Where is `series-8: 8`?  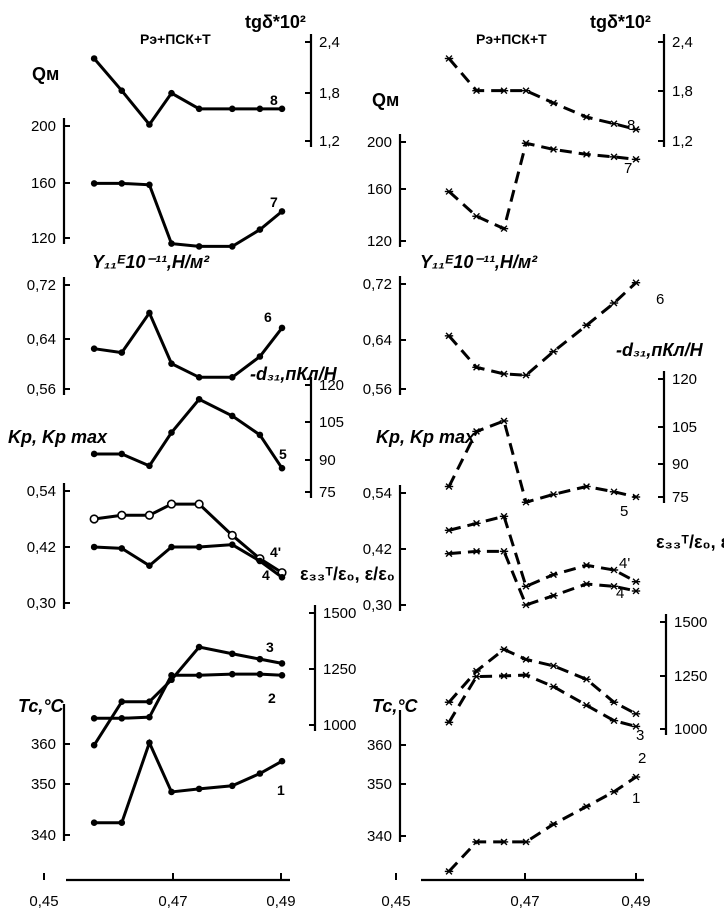 series-8: 8 is located at coordinates (188, 91).